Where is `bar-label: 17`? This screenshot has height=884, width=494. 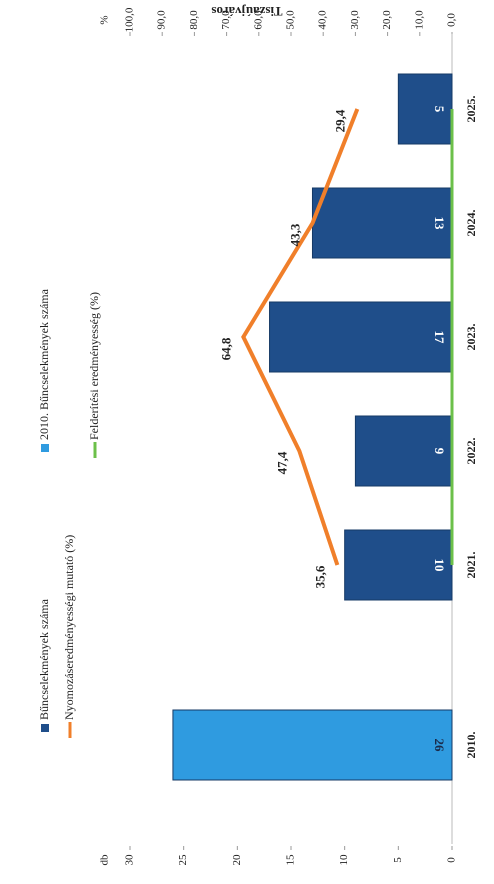 bar-label: 17 is located at coordinates (439, 338).